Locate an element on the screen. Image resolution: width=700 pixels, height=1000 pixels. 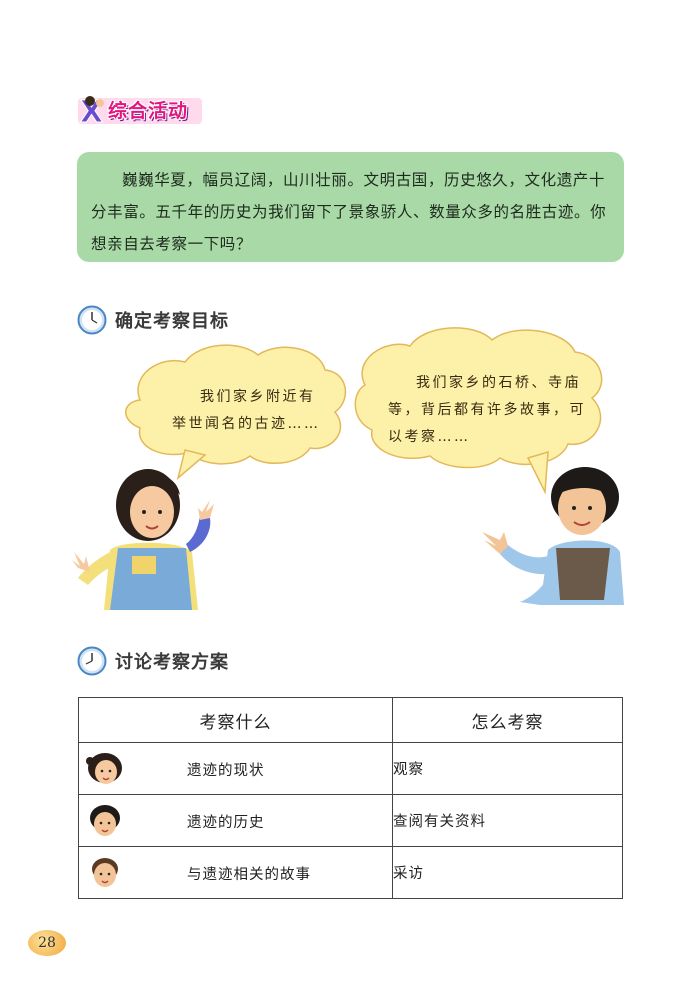
table-cell-how: 采访 is located at coordinates (507, 872).